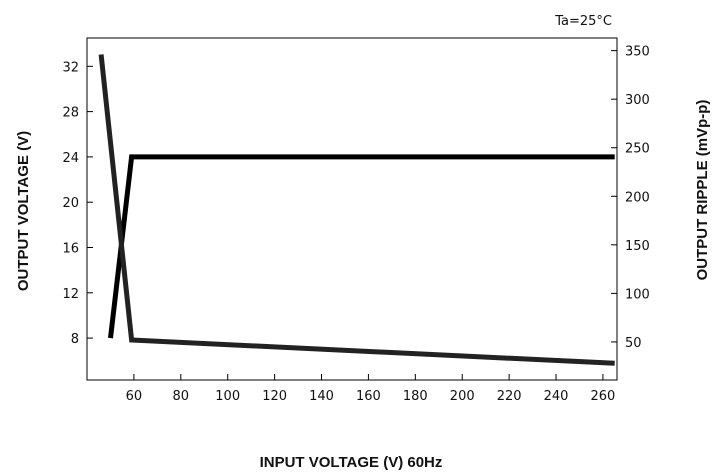 This screenshot has width=726, height=474. I want to click on x-axis-title: INPUT VOLTAGE (V) 60Hz, so click(351, 462).